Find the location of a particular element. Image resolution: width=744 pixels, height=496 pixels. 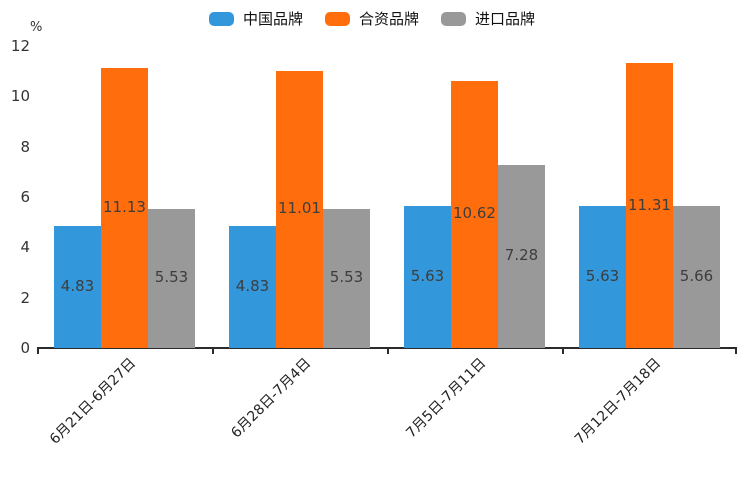

x-category-label: 7月12日-7月18日 is located at coordinates (618, 401).